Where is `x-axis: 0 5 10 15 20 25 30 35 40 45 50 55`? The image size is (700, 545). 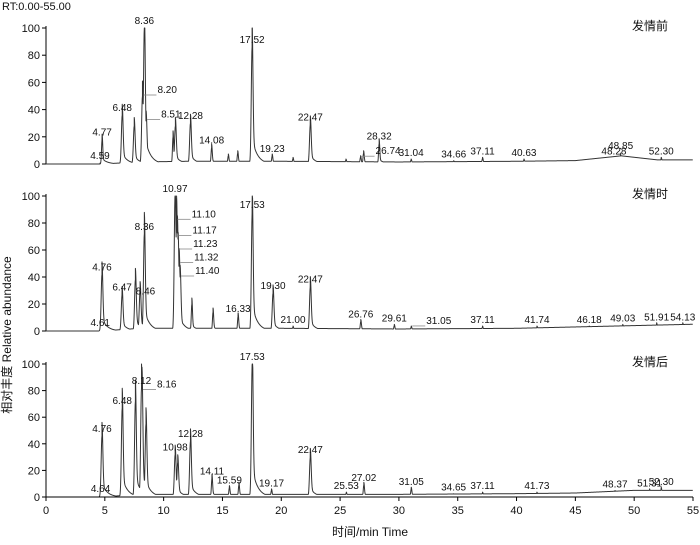
x-axis: 0 5 10 15 20 25 30 35 40 45 50 55 is located at coordinates (371, 506).